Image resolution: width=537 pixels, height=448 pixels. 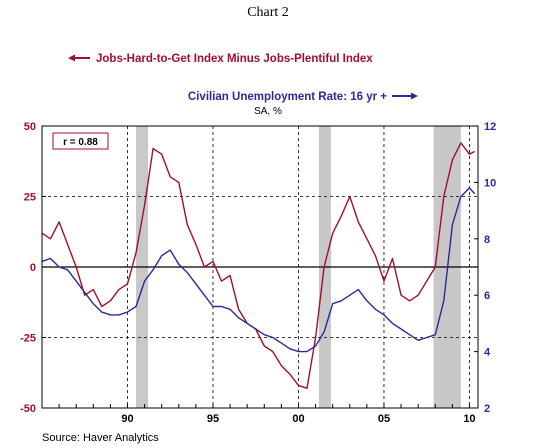 I want to click on correlation-label: r = 0.88, so click(x=80, y=142).